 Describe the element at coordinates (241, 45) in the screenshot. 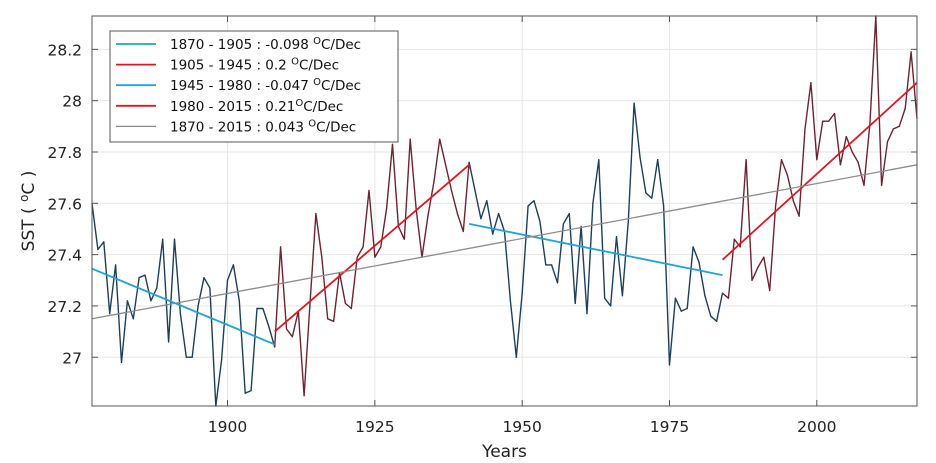

I see `legend-entry-range: 1870 - 1905 : -0.098` at that location.